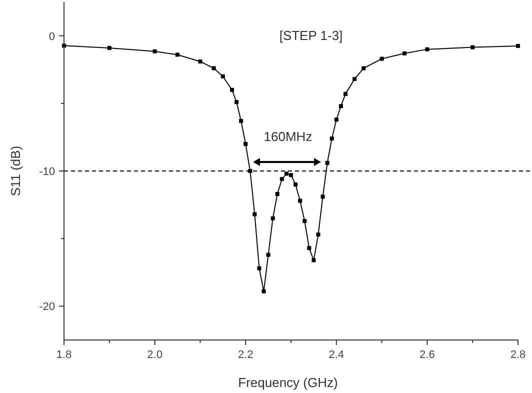  I want to click on x-tick-label: 2.0, so click(154, 355).